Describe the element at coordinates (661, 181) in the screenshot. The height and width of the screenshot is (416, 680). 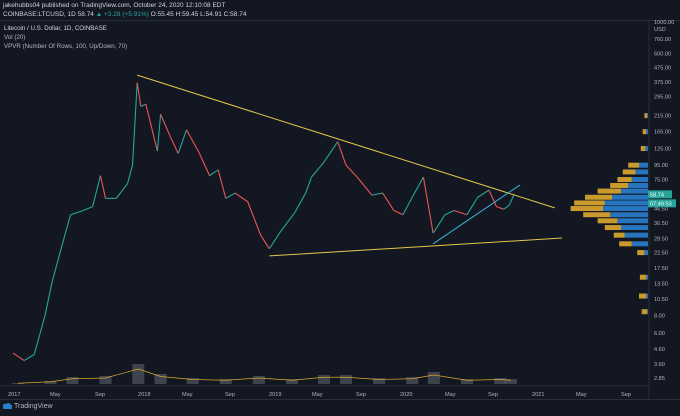
I see `price-label: 75.00` at that location.